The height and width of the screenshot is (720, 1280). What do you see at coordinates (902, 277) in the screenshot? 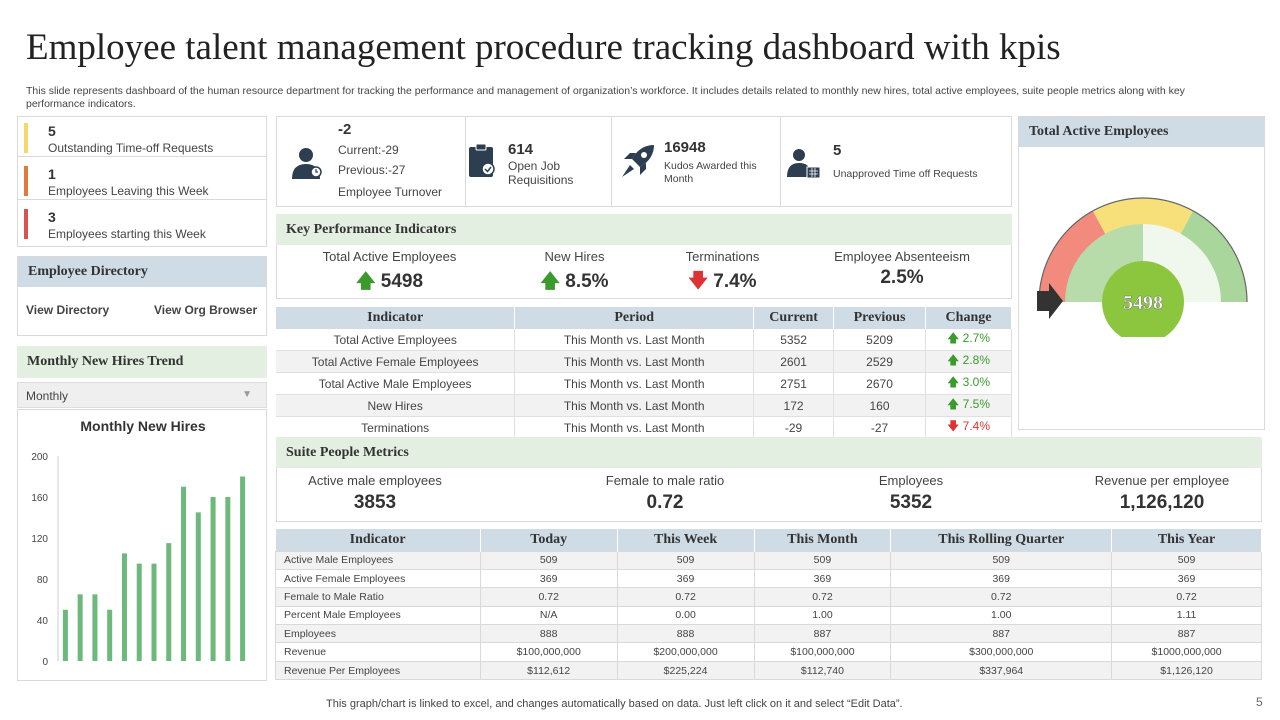
I see `kpi-value: 2.5%` at bounding box center [902, 277].